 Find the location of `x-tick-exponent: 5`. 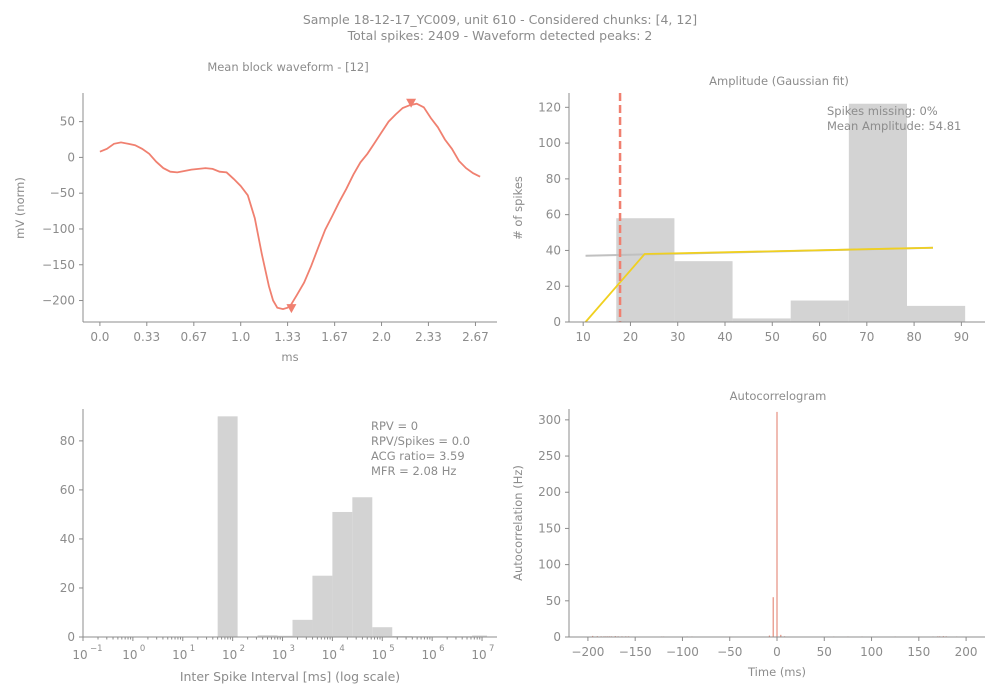

x-tick-exponent: 5 is located at coordinates (391, 649).